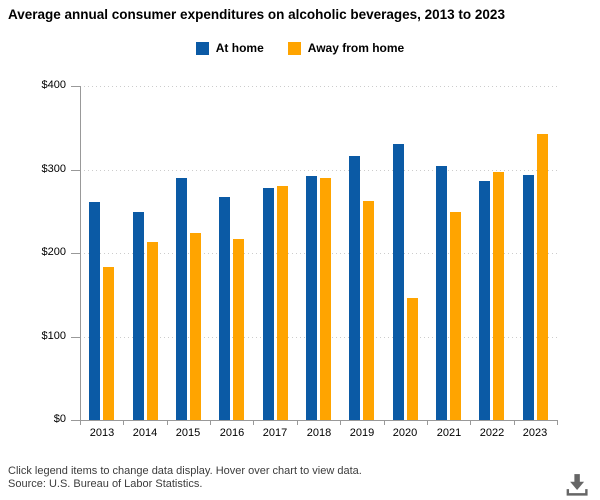 This screenshot has height=500, width=600. What do you see at coordinates (455, 316) in the screenshot?
I see `bar-away-from-home-2021` at bounding box center [455, 316].